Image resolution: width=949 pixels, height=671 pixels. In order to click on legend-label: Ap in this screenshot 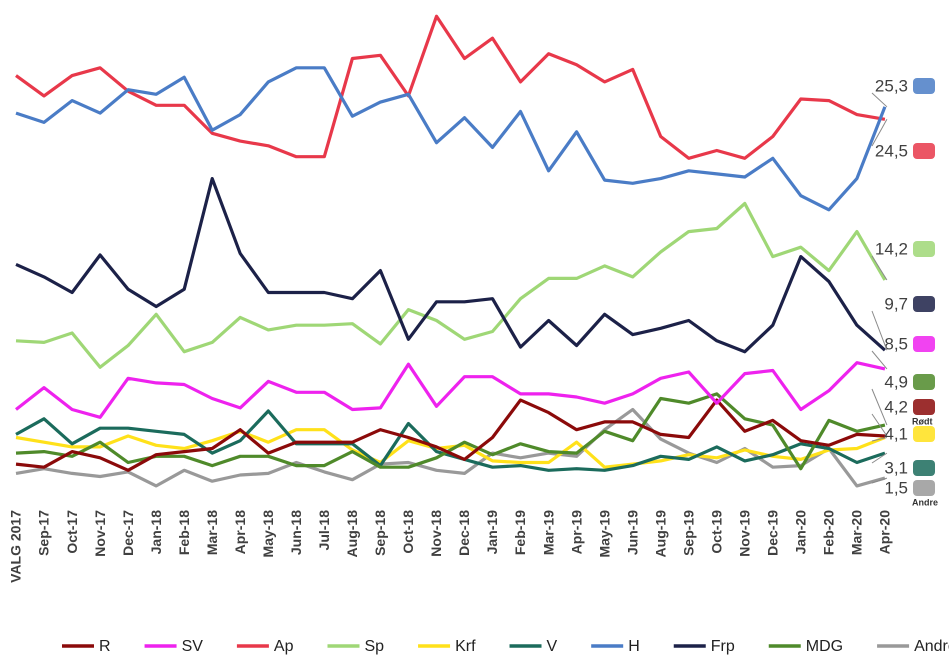, I will do `click(284, 646)`.